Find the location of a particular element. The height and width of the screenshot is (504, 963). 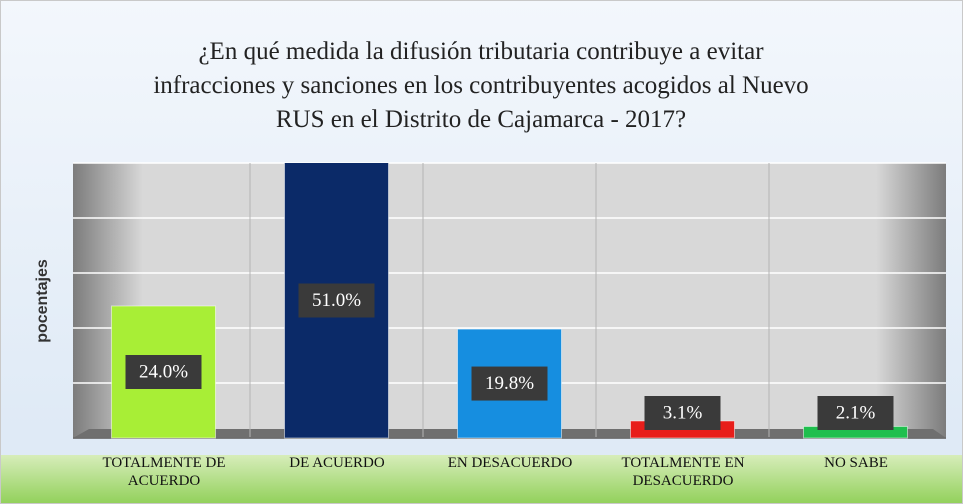

x-tick-label: NO SABE is located at coordinates (856, 463).